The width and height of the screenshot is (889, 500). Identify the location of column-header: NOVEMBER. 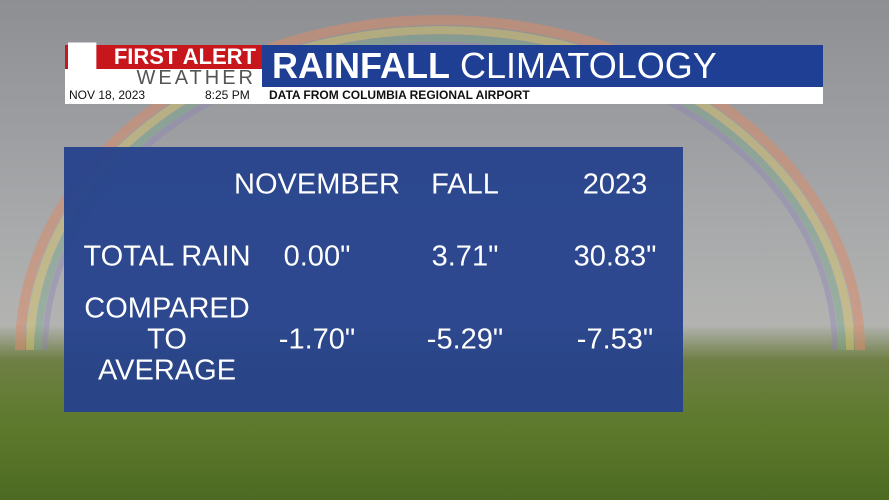
(317, 184).